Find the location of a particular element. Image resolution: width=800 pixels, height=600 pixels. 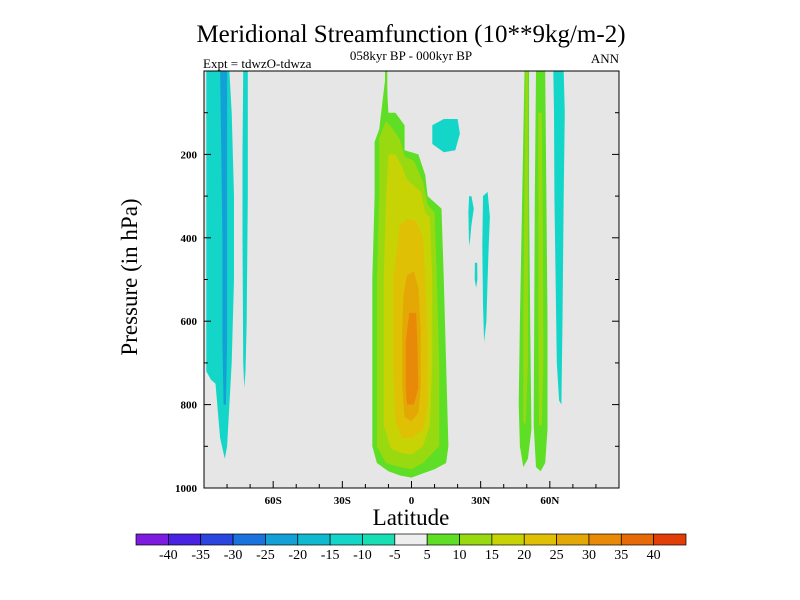

x-axis-title: Latitude is located at coordinates (411, 517).